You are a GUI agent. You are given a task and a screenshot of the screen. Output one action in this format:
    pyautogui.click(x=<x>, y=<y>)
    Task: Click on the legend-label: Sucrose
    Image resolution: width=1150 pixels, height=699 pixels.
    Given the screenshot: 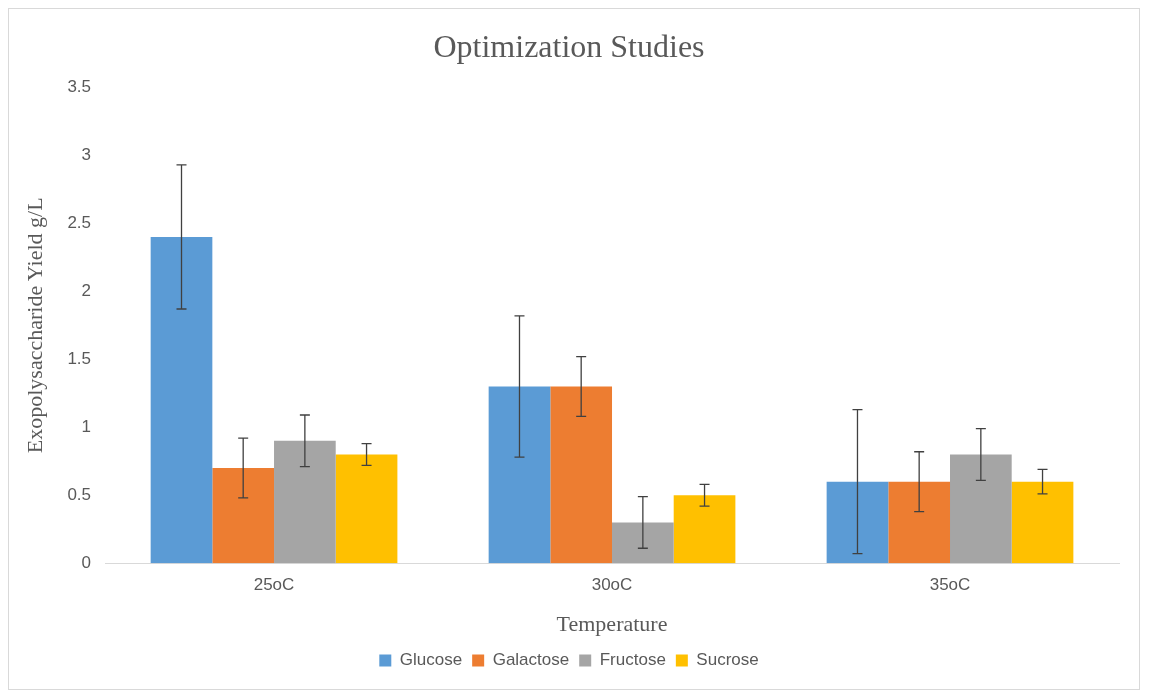 What is the action you would take?
    pyautogui.click(x=727, y=660)
    